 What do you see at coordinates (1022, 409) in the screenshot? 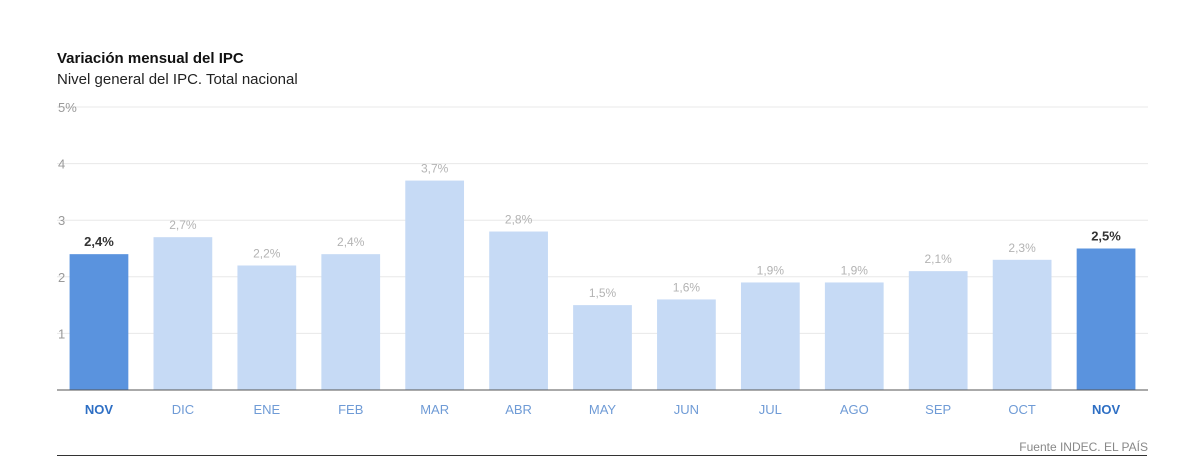
I see `x-tick-label: OCT` at bounding box center [1022, 409].